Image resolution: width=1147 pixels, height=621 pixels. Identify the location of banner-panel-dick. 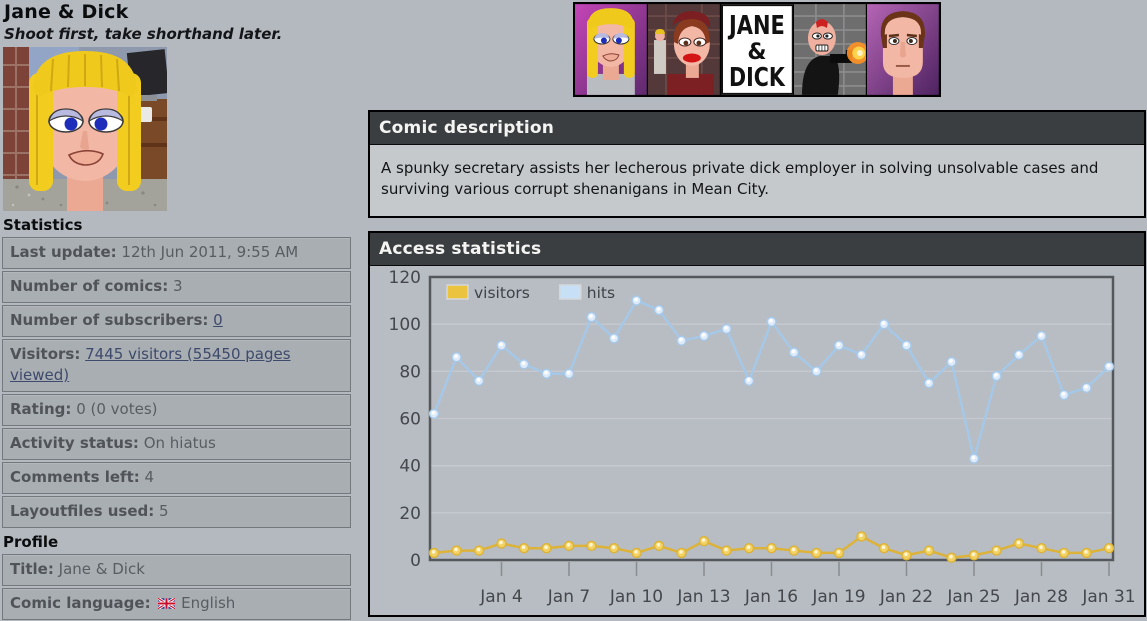
(903, 49).